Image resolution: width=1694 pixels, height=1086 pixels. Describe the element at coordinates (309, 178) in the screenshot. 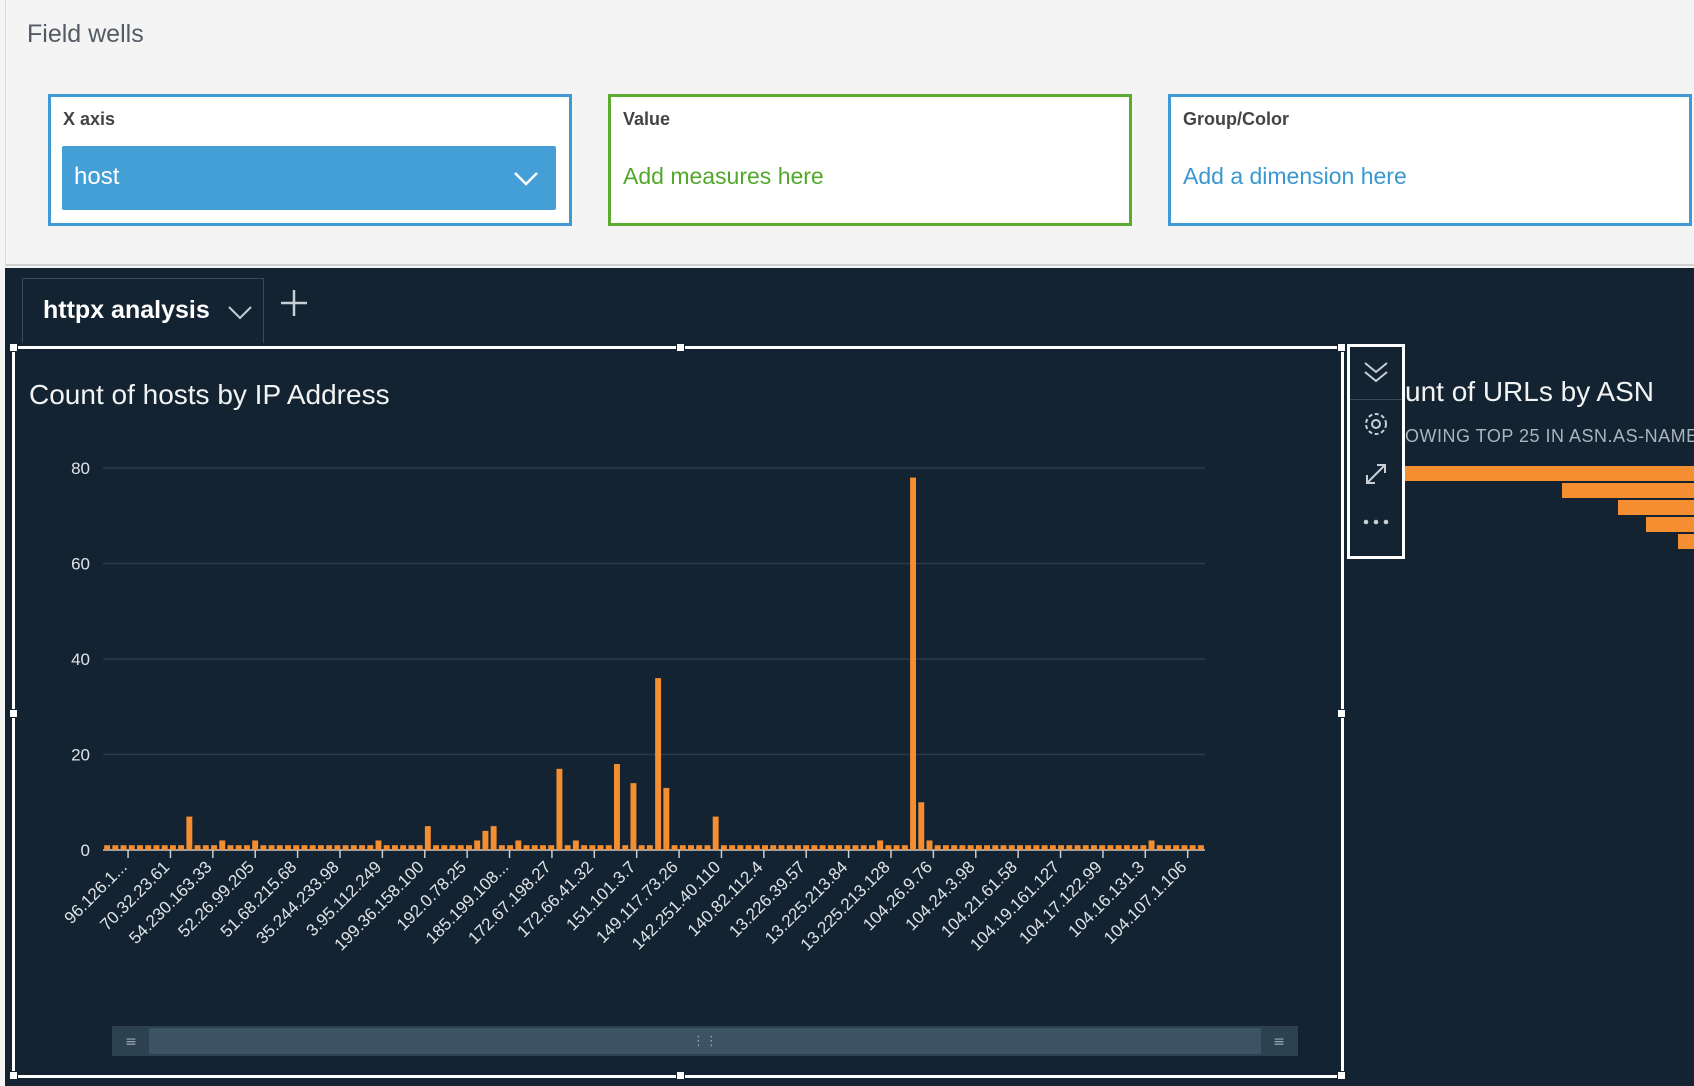

I see `x-axis-field-chip: host` at that location.